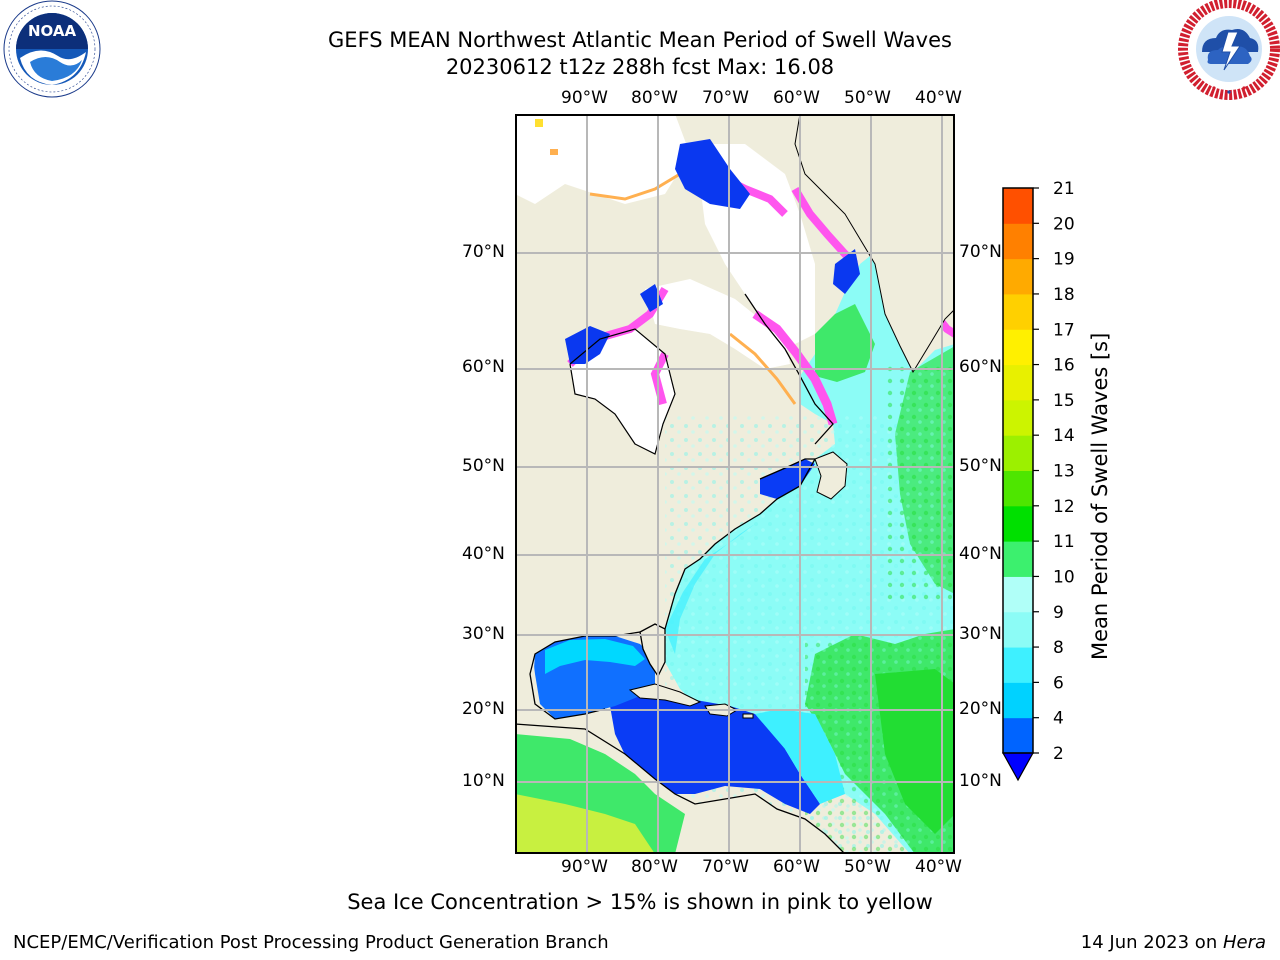  Describe the element at coordinates (980, 709) in the screenshot. I see `lat-label-right: 20°N` at that location.